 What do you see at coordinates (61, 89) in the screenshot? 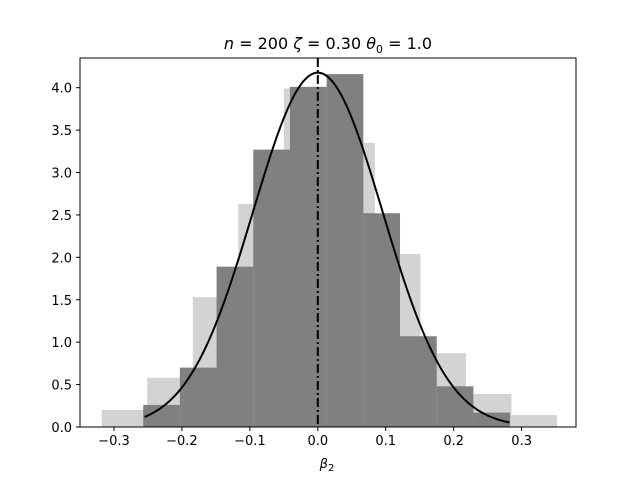
I see `y-tick-label-8: 4.0` at bounding box center [61, 89].